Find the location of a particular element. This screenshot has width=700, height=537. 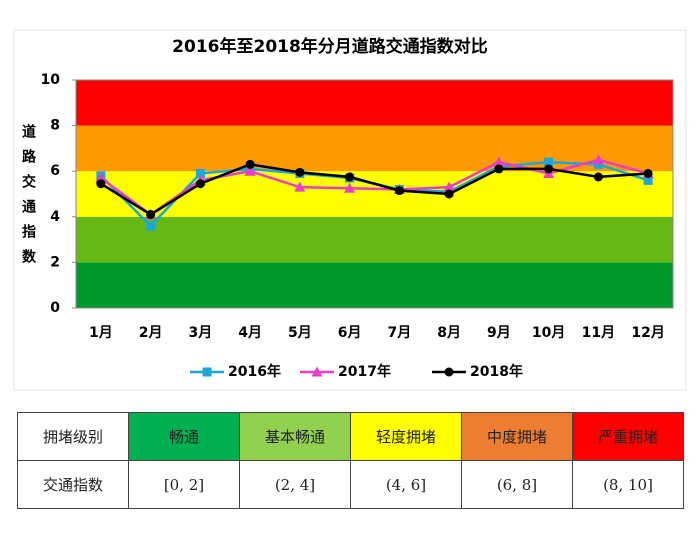

table-cell: (4, 6] is located at coordinates (406, 484).